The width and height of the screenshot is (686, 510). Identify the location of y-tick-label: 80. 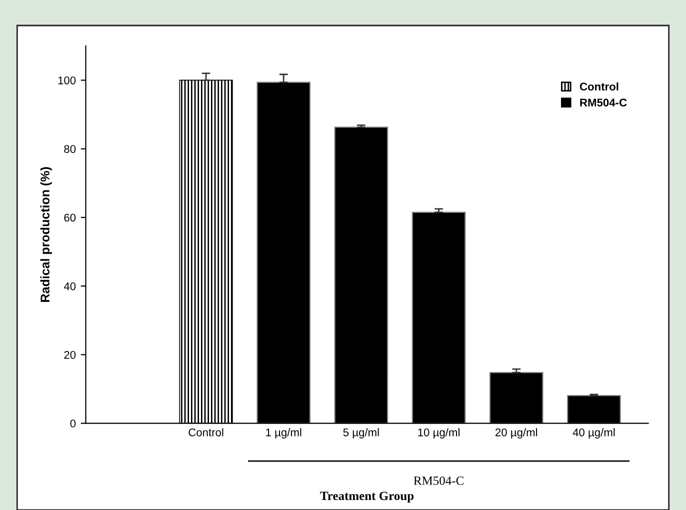
(70, 149).